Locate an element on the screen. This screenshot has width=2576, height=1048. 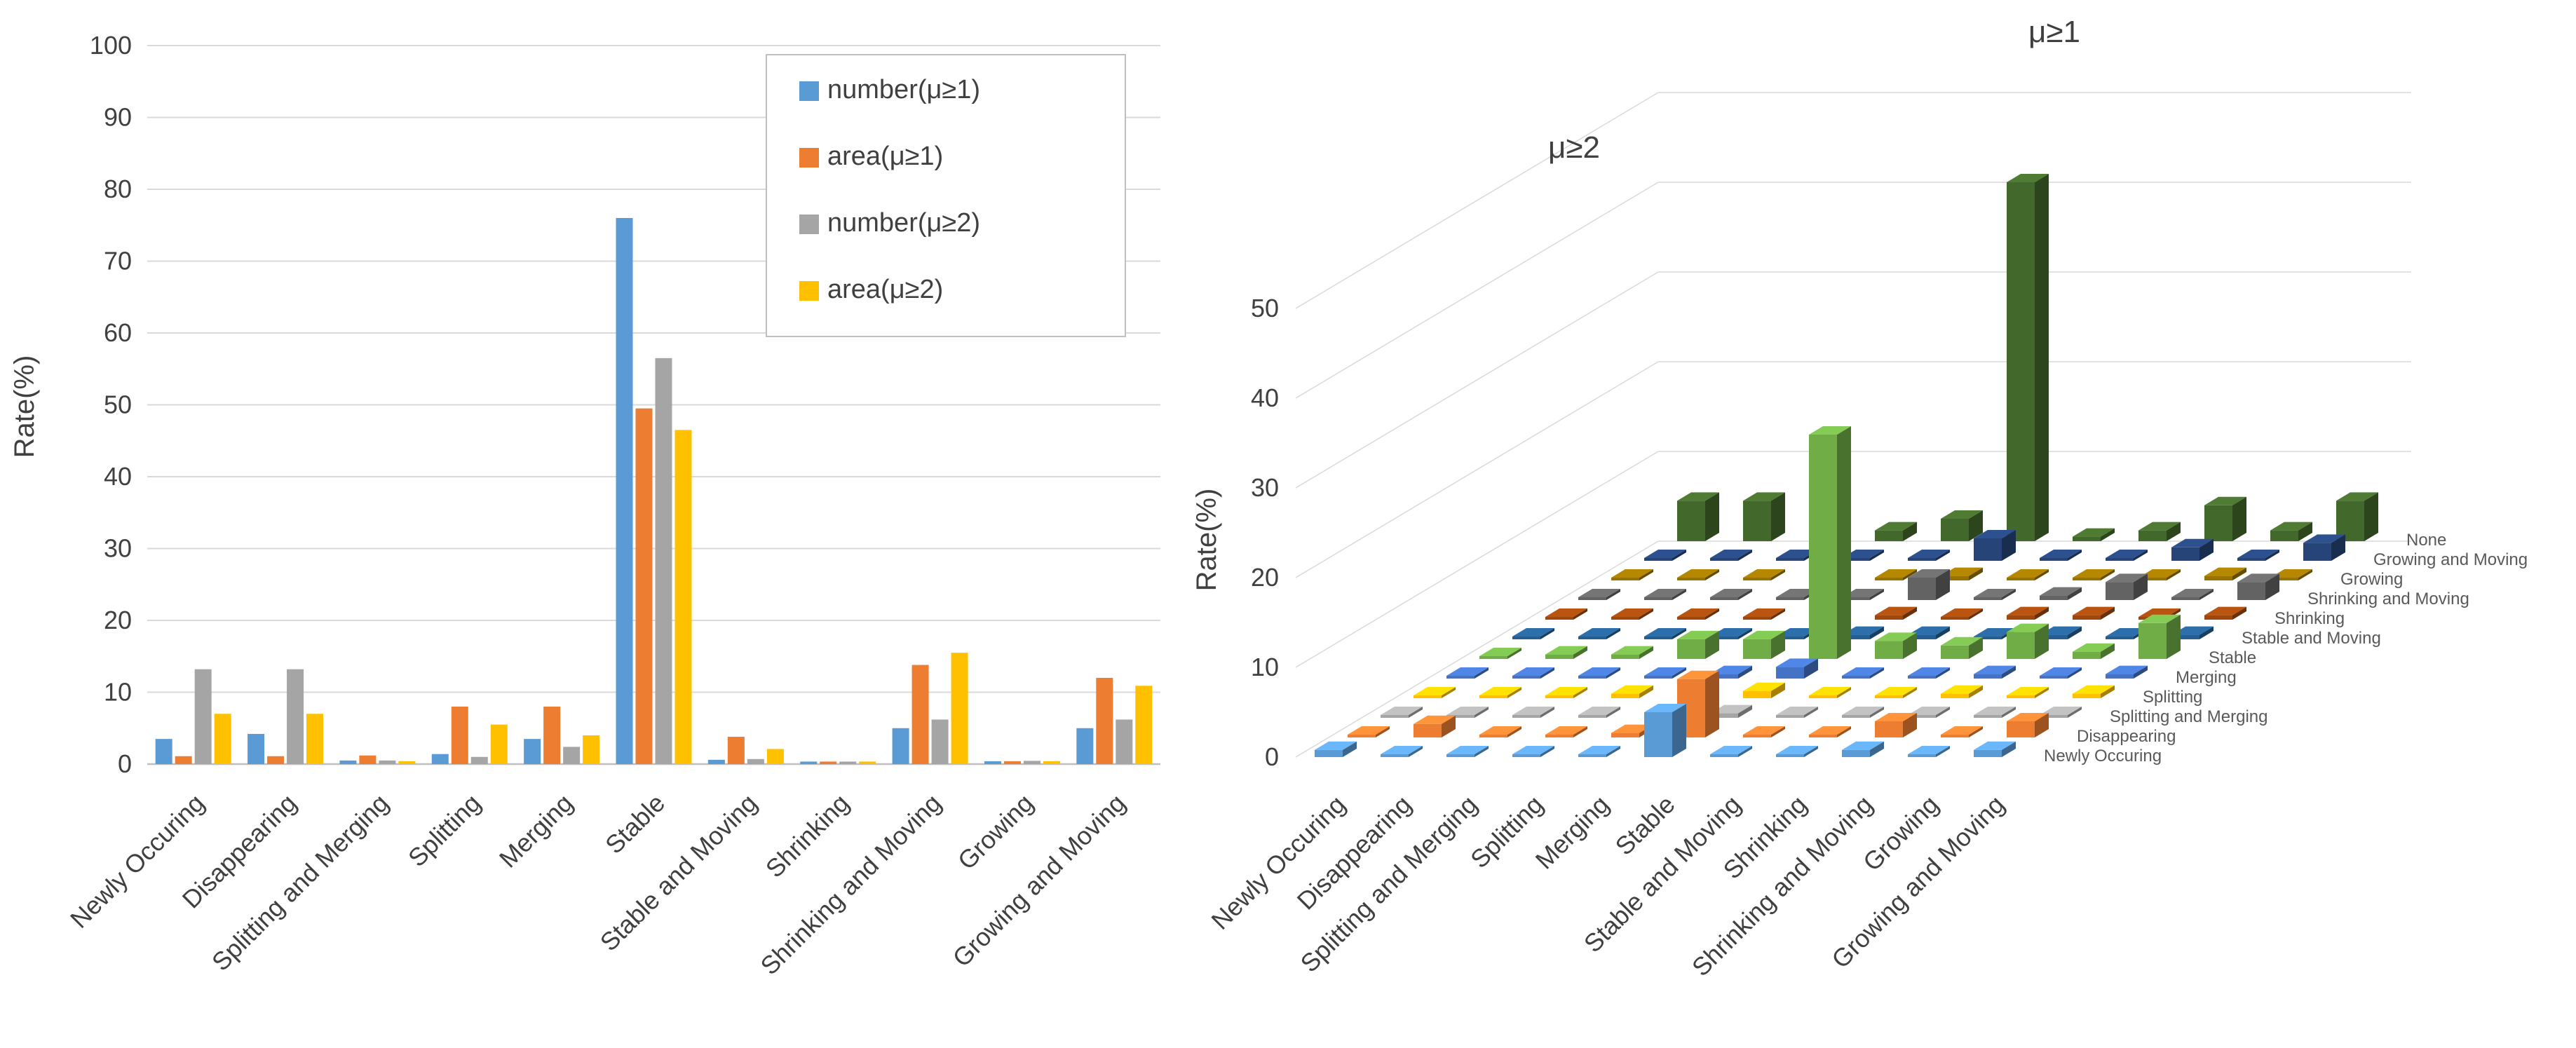
depth-row-label: Shrinking and Moving is located at coordinates (2388, 599).